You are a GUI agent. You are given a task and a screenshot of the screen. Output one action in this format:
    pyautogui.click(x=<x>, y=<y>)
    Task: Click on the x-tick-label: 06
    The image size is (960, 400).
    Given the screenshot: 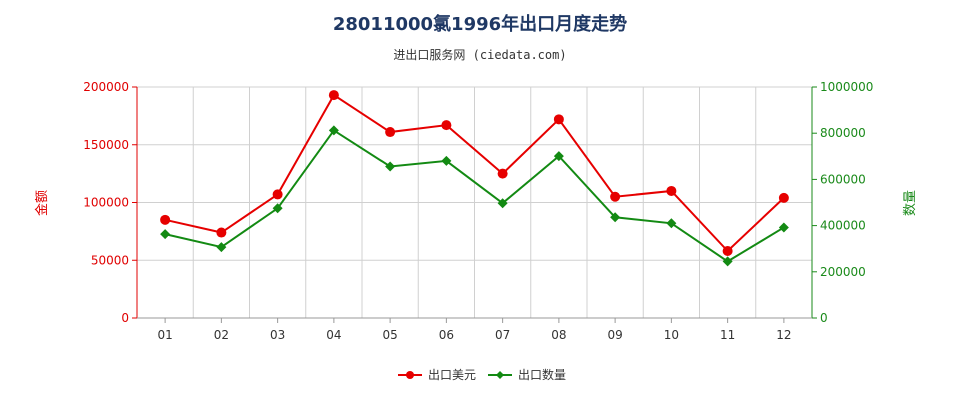 What is the action you would take?
    pyautogui.click(x=446, y=335)
    